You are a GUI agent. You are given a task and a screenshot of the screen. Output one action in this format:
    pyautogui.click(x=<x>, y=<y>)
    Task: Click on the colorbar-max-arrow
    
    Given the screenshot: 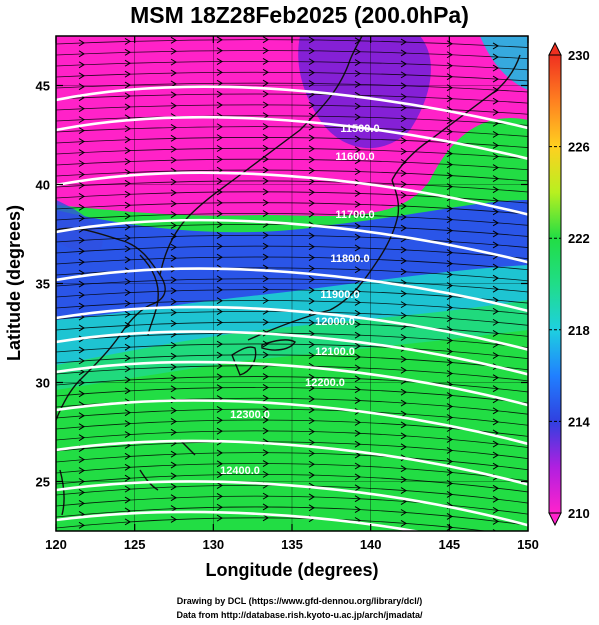 What is the action you would take?
    pyautogui.click(x=555, y=48)
    